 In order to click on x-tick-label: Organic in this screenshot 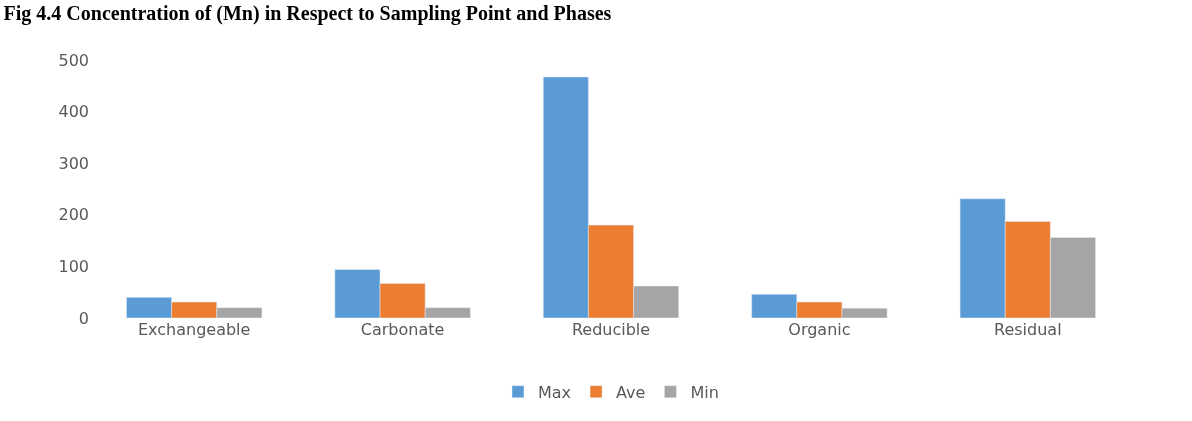, I will do `click(819, 329)`.